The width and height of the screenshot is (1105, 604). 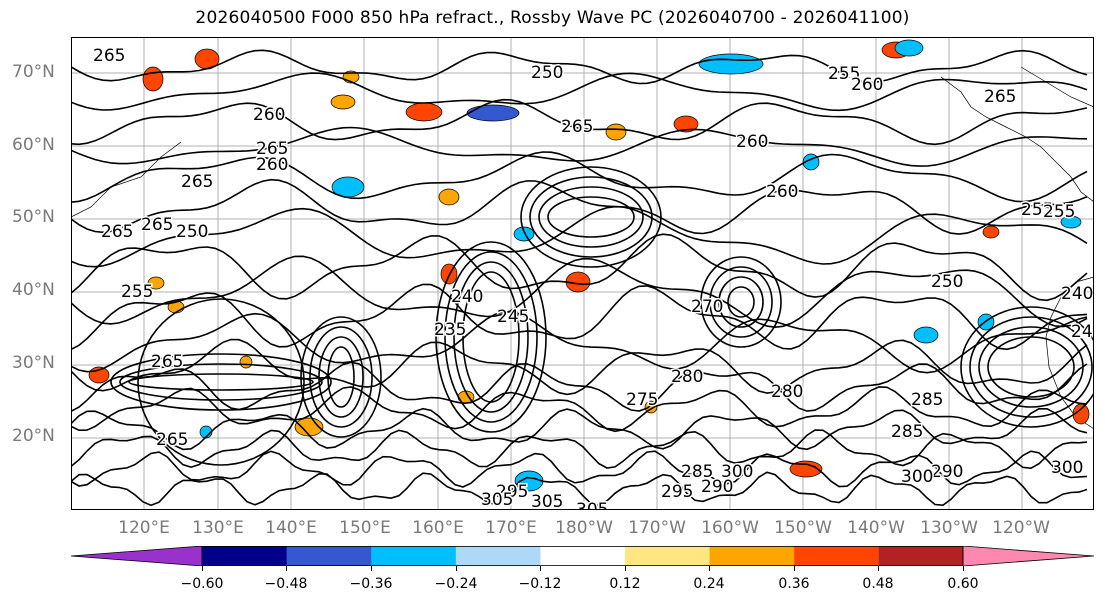 I want to click on colorbar-tick-label: 0.60, so click(x=963, y=584).